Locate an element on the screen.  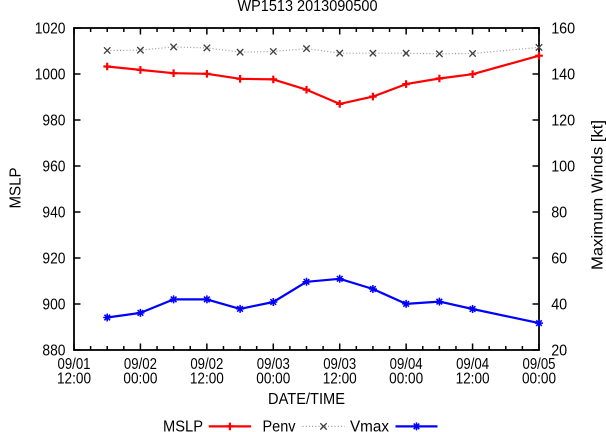
svg-text: 900 is located at coordinates (53, 304).